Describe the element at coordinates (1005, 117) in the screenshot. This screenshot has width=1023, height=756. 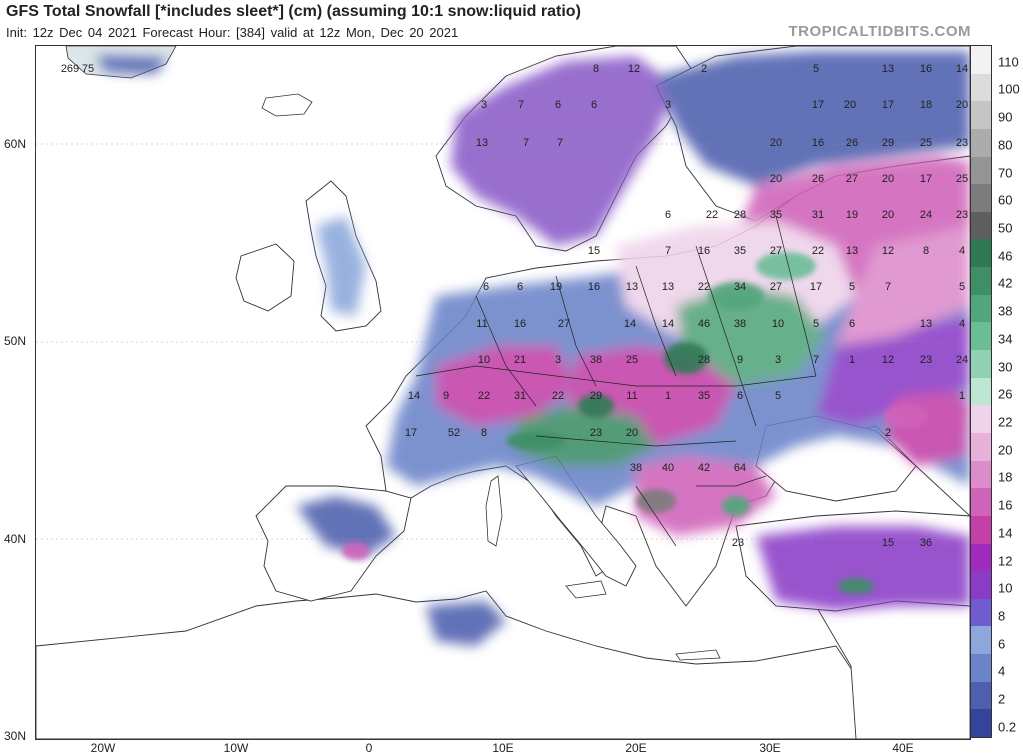
I see `colorbar-level-label: 90` at that location.